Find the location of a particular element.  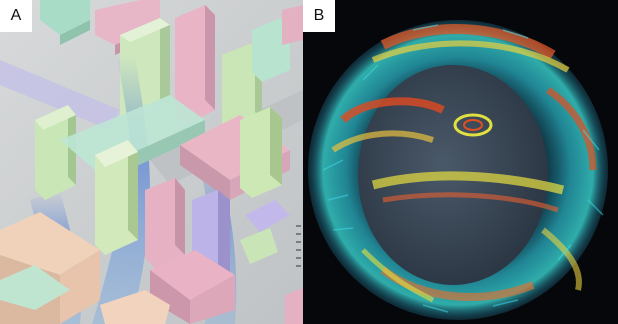

building-peach-bottom is located at coordinates (135, 307).